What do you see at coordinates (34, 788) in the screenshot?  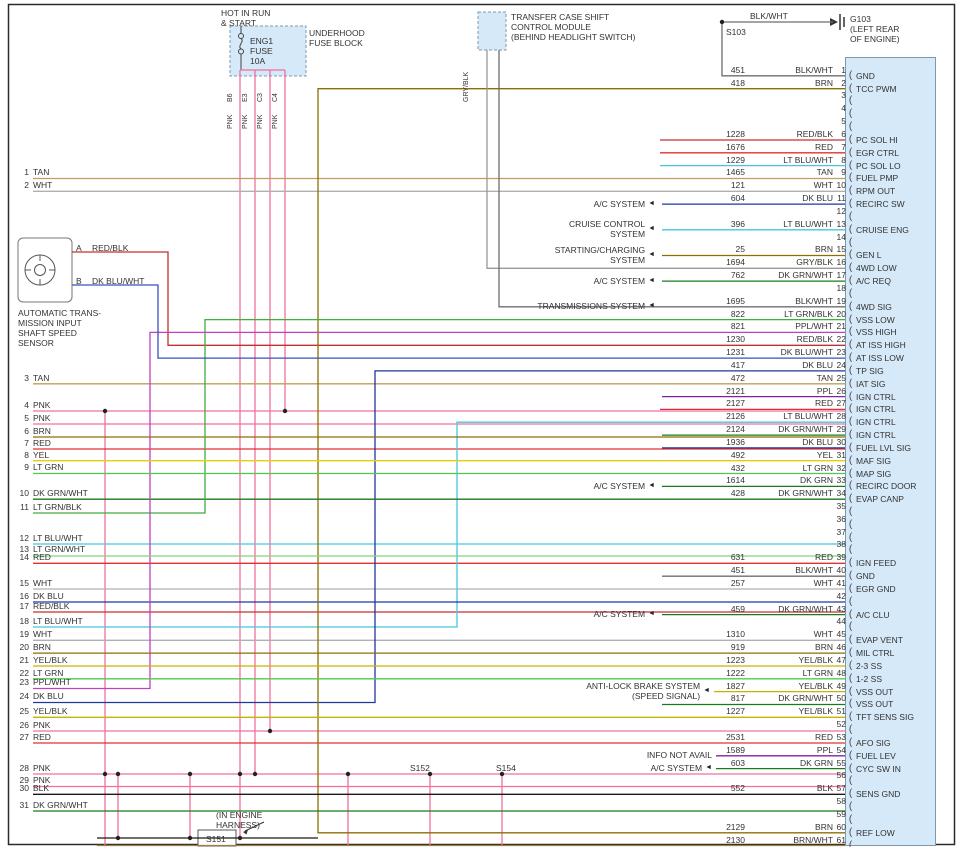 I see `left-wire-label: 30 BLK` at bounding box center [34, 788].